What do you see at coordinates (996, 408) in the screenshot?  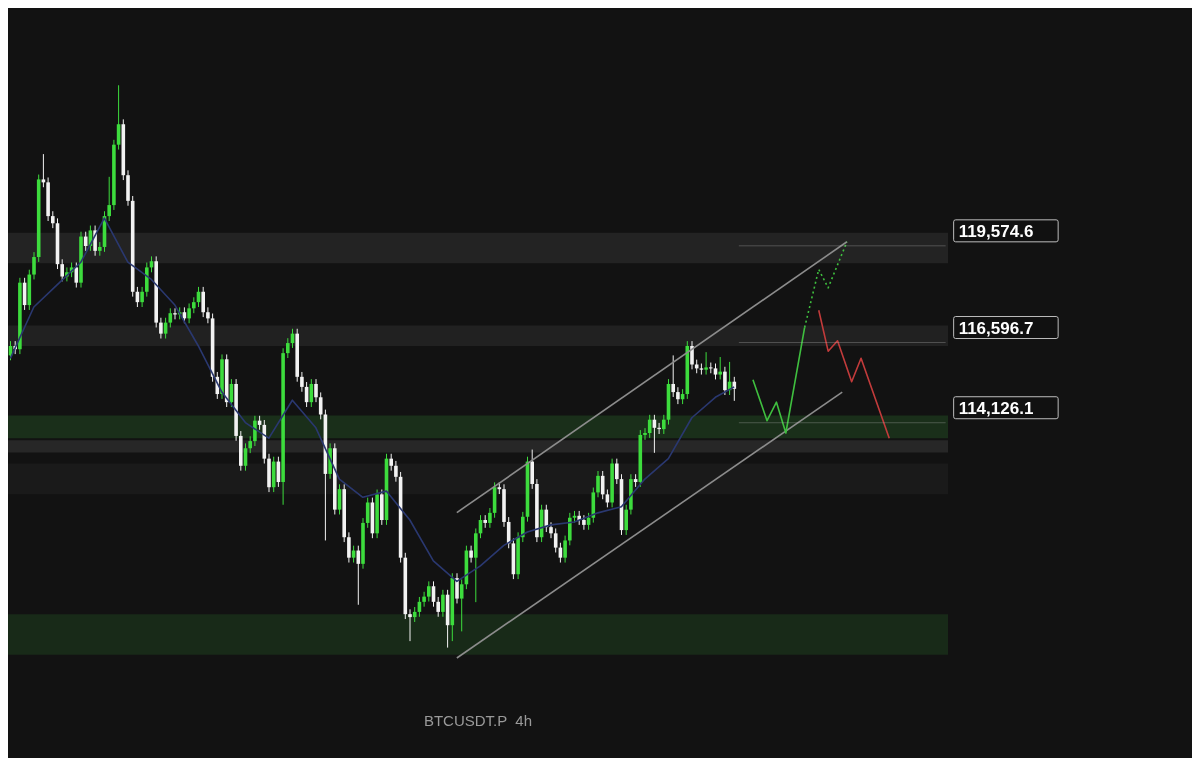 I see `ref-line-label: 114,126.1` at bounding box center [996, 408].